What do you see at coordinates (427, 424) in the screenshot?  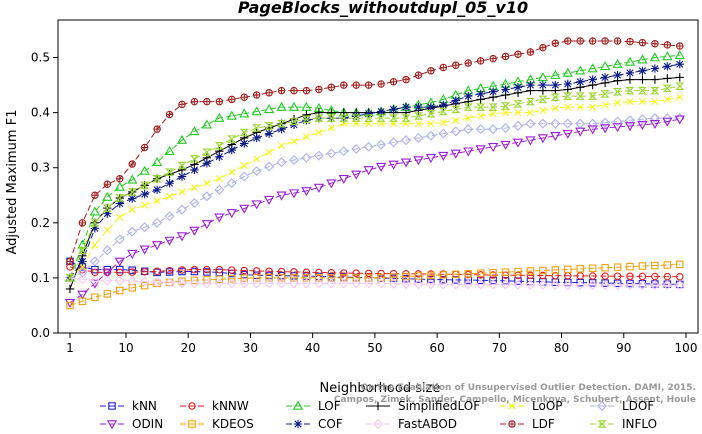 I see `legend-label: FastABOD` at bounding box center [427, 424].